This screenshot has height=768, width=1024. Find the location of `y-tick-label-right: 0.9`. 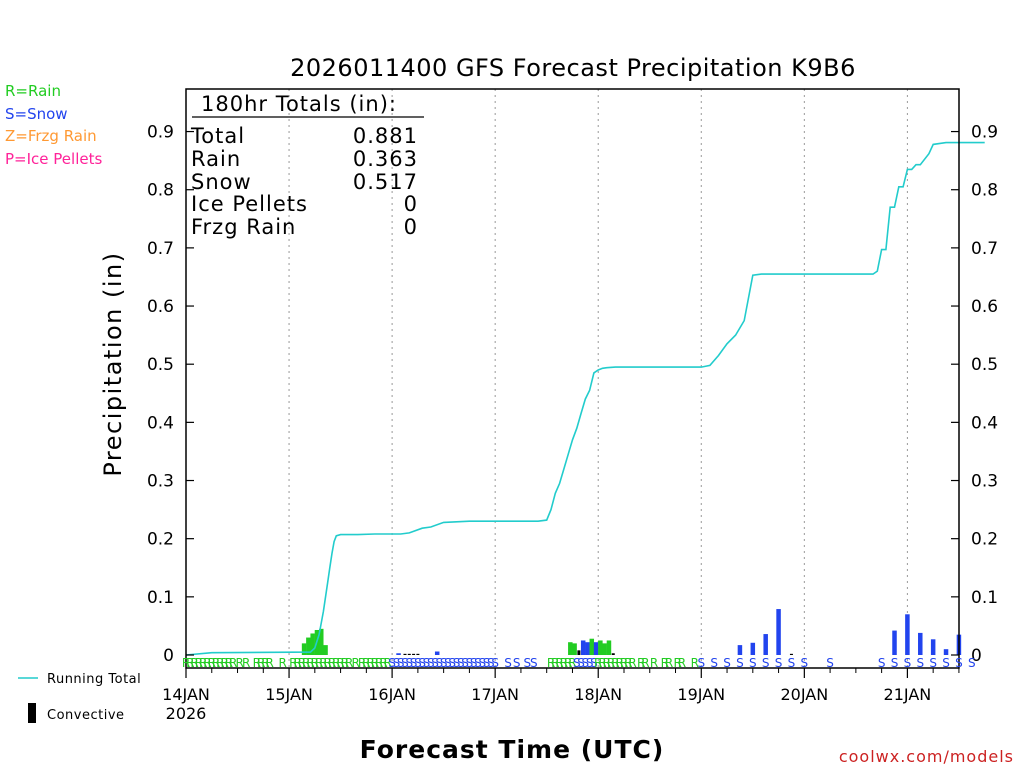

y-tick-label-right: 0.9 is located at coordinates (984, 133).